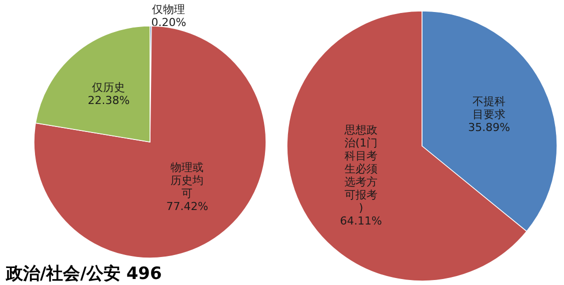 The image size is (564, 285). I want to click on data-label: 0.20%, so click(168, 22).